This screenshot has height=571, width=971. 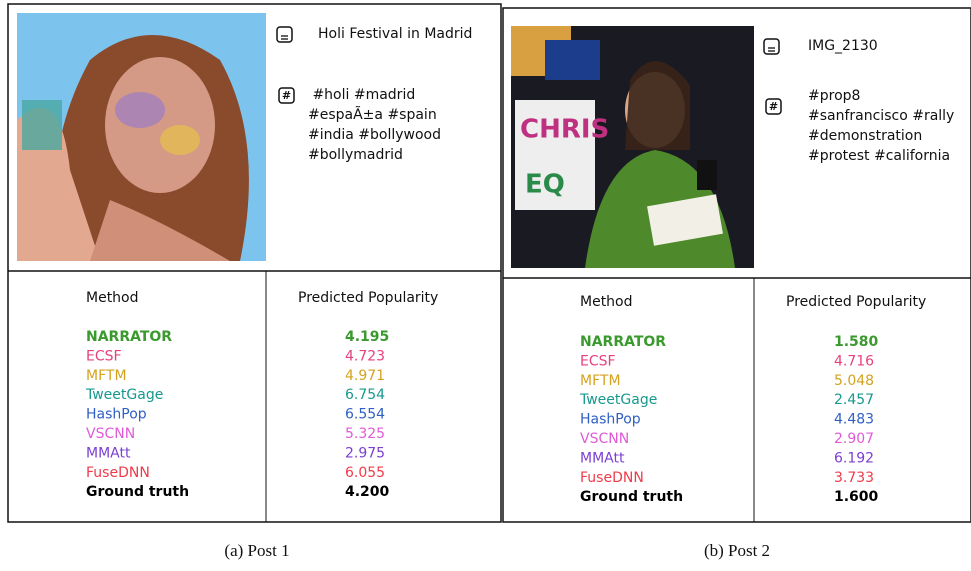 What do you see at coordinates (856, 497) in the screenshot?
I see `predicted-value: 1.600` at bounding box center [856, 497].